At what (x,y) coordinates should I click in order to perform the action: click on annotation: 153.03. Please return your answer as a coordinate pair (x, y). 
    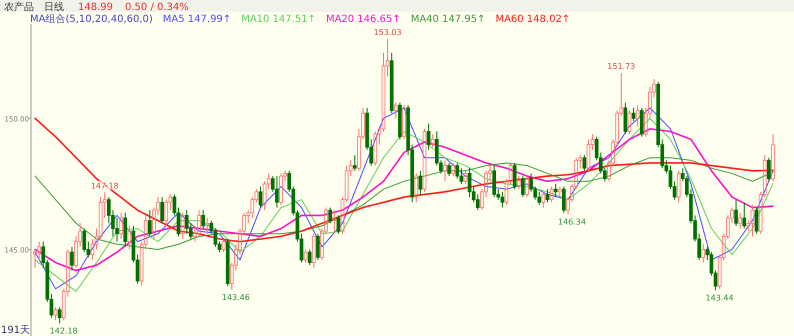
    Looking at the image, I should click on (388, 32).